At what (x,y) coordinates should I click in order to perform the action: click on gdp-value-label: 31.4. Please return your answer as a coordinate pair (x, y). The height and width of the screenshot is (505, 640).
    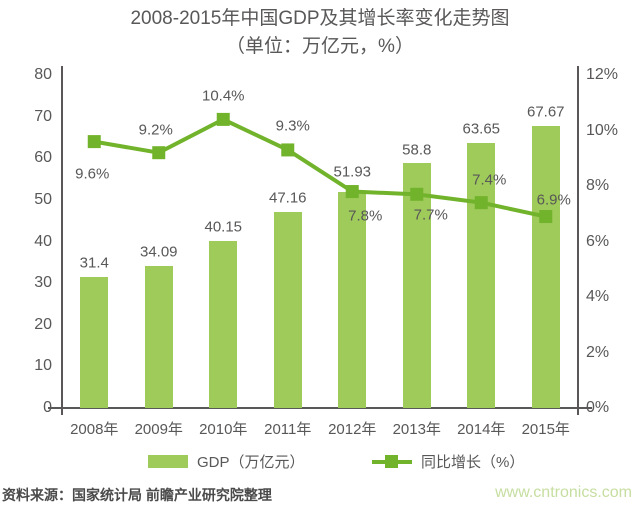
    Looking at the image, I should click on (94, 263).